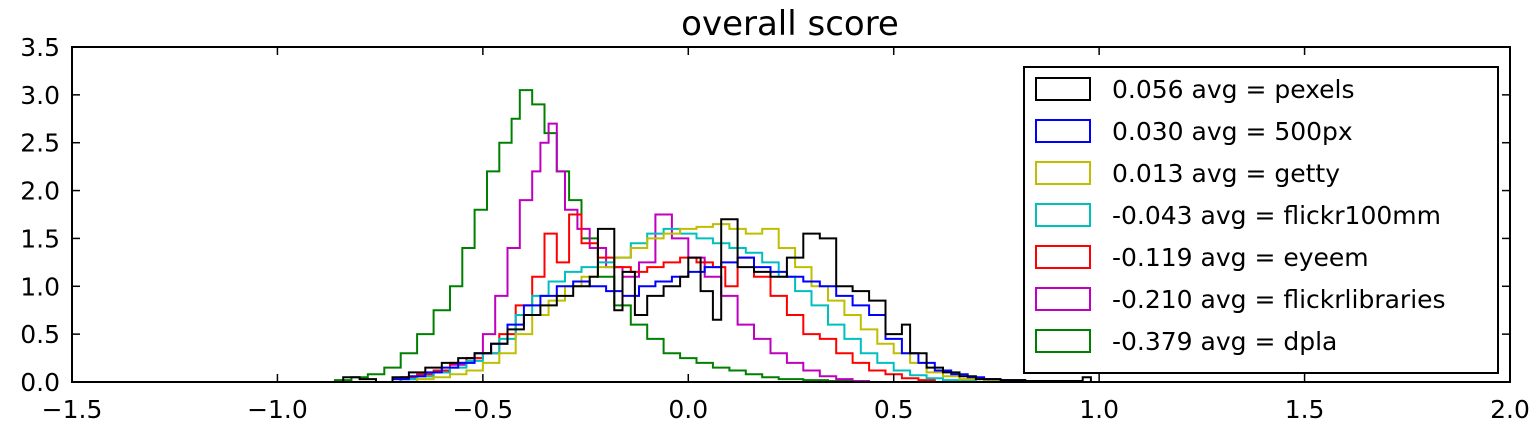 The image size is (1540, 434). I want to click on y-tick-label: 0.5, so click(40, 334).